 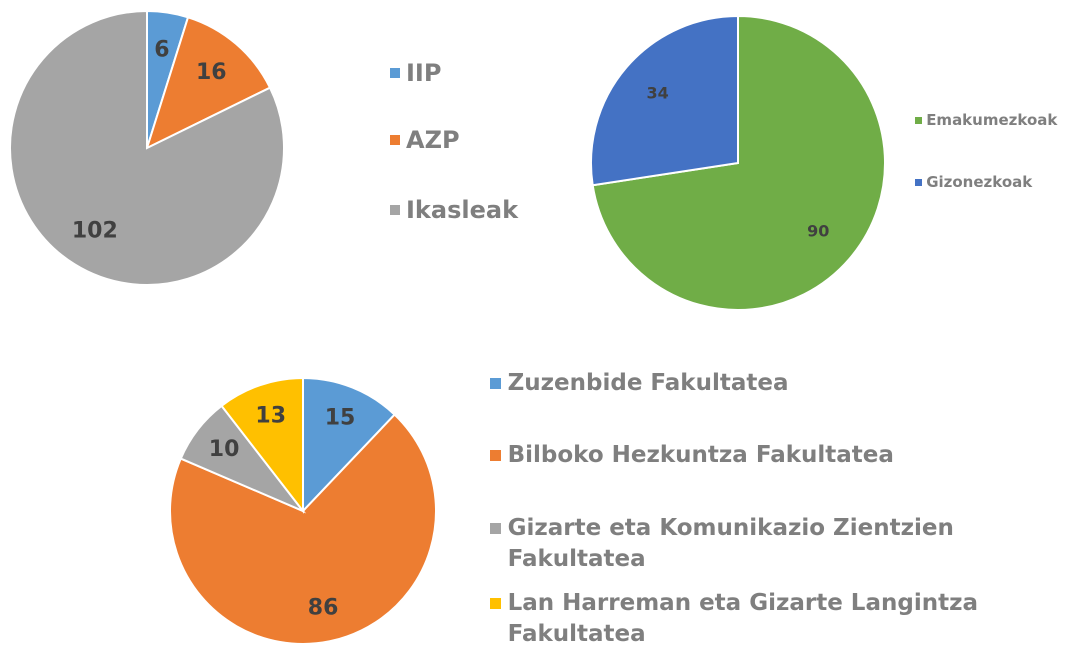 I want to click on legend-label: Zuzenbide Fakultatea, so click(x=648, y=383).